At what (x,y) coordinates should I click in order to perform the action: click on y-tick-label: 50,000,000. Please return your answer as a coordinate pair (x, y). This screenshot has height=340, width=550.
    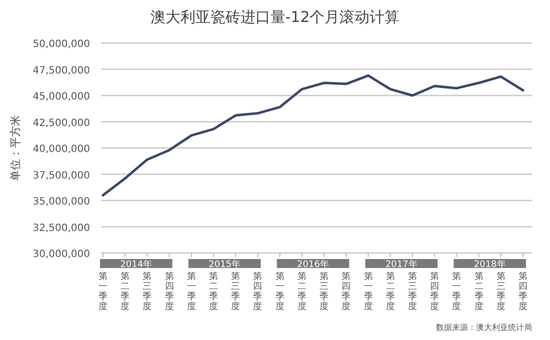
    Looking at the image, I should click on (61, 44).